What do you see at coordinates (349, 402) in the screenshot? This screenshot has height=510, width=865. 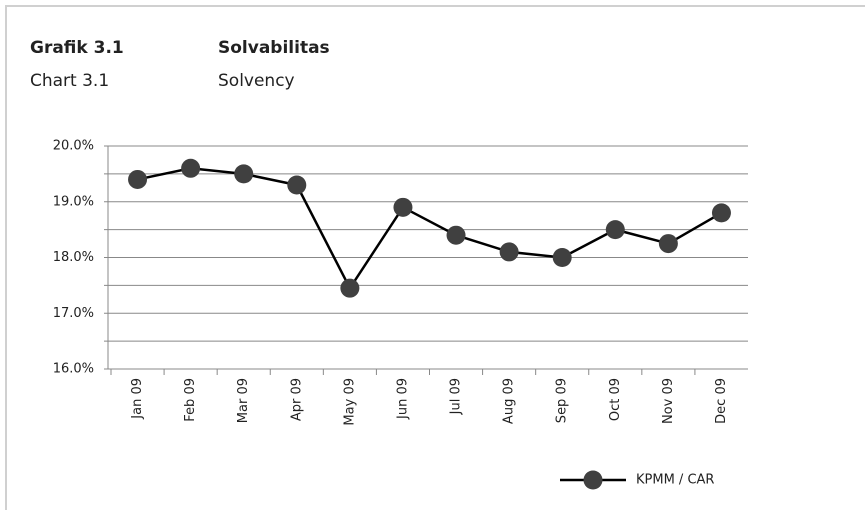 I see `x-tick-label: May 09` at bounding box center [349, 402].